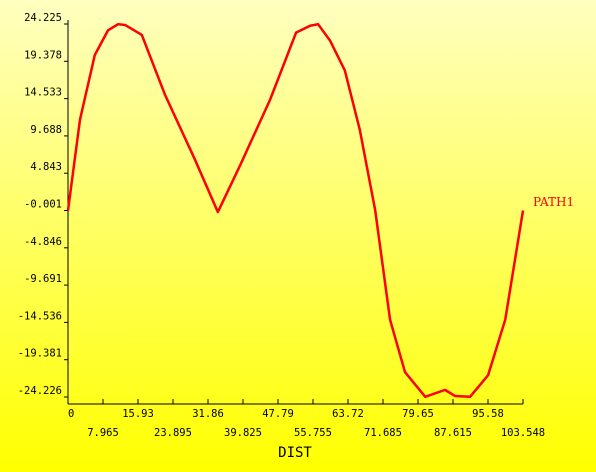  What do you see at coordinates (295, 453) in the screenshot?
I see `x-axis-title: DIST` at bounding box center [295, 453].